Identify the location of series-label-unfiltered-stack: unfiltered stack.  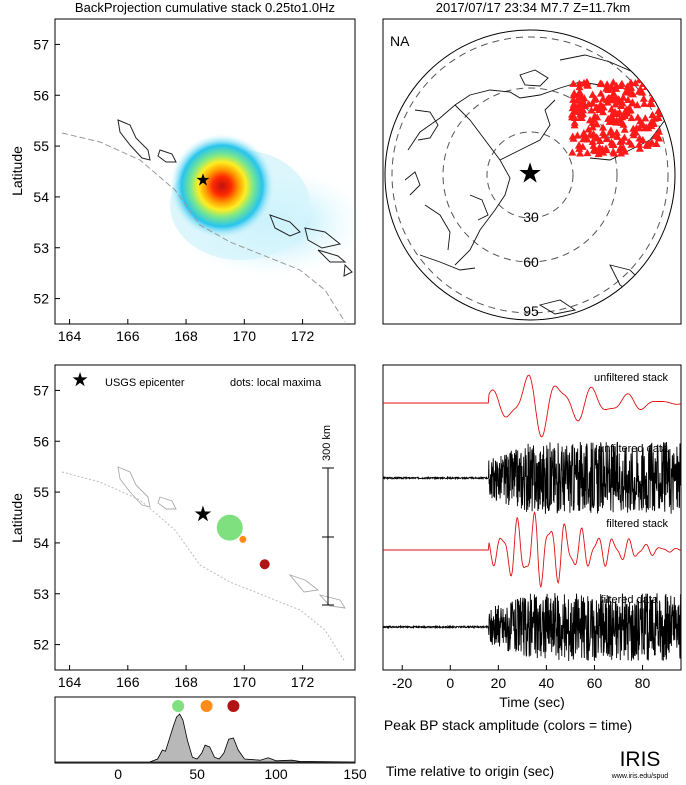
(631, 378).